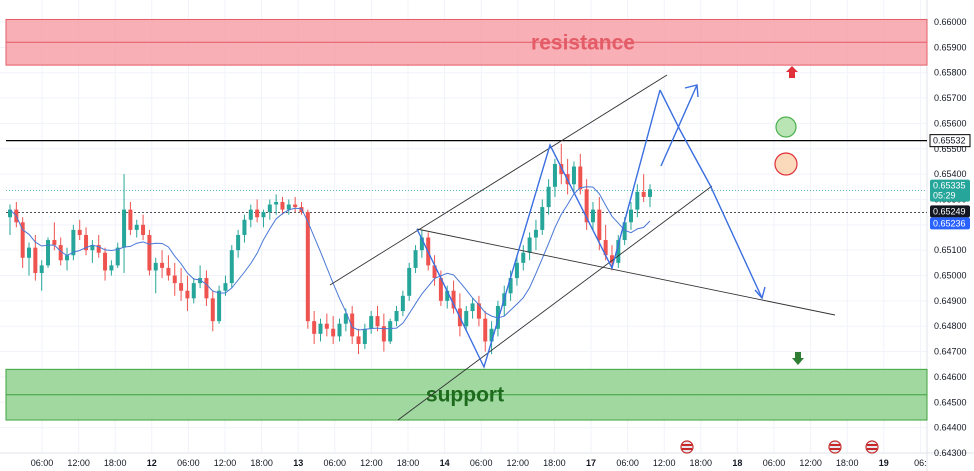 This screenshot has width=974, height=471. What do you see at coordinates (949, 211) in the screenshot?
I see `reference-price-value: 0.65249` at bounding box center [949, 211].